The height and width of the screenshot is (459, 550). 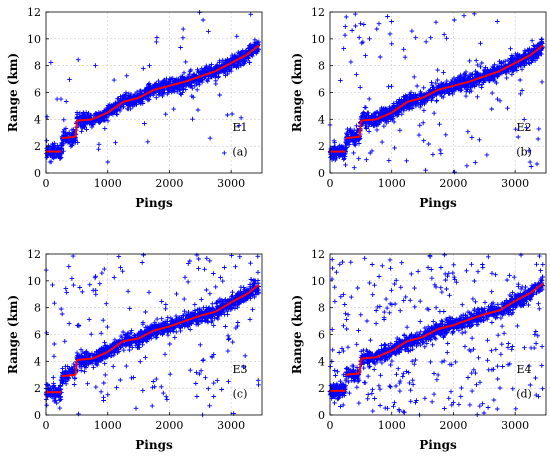 I want to click on panel-label: (b), so click(x=524, y=151).